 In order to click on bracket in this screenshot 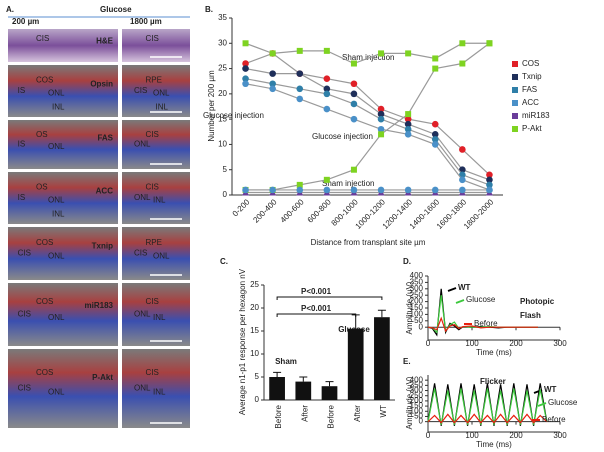, I will do `click(329, 298)`.